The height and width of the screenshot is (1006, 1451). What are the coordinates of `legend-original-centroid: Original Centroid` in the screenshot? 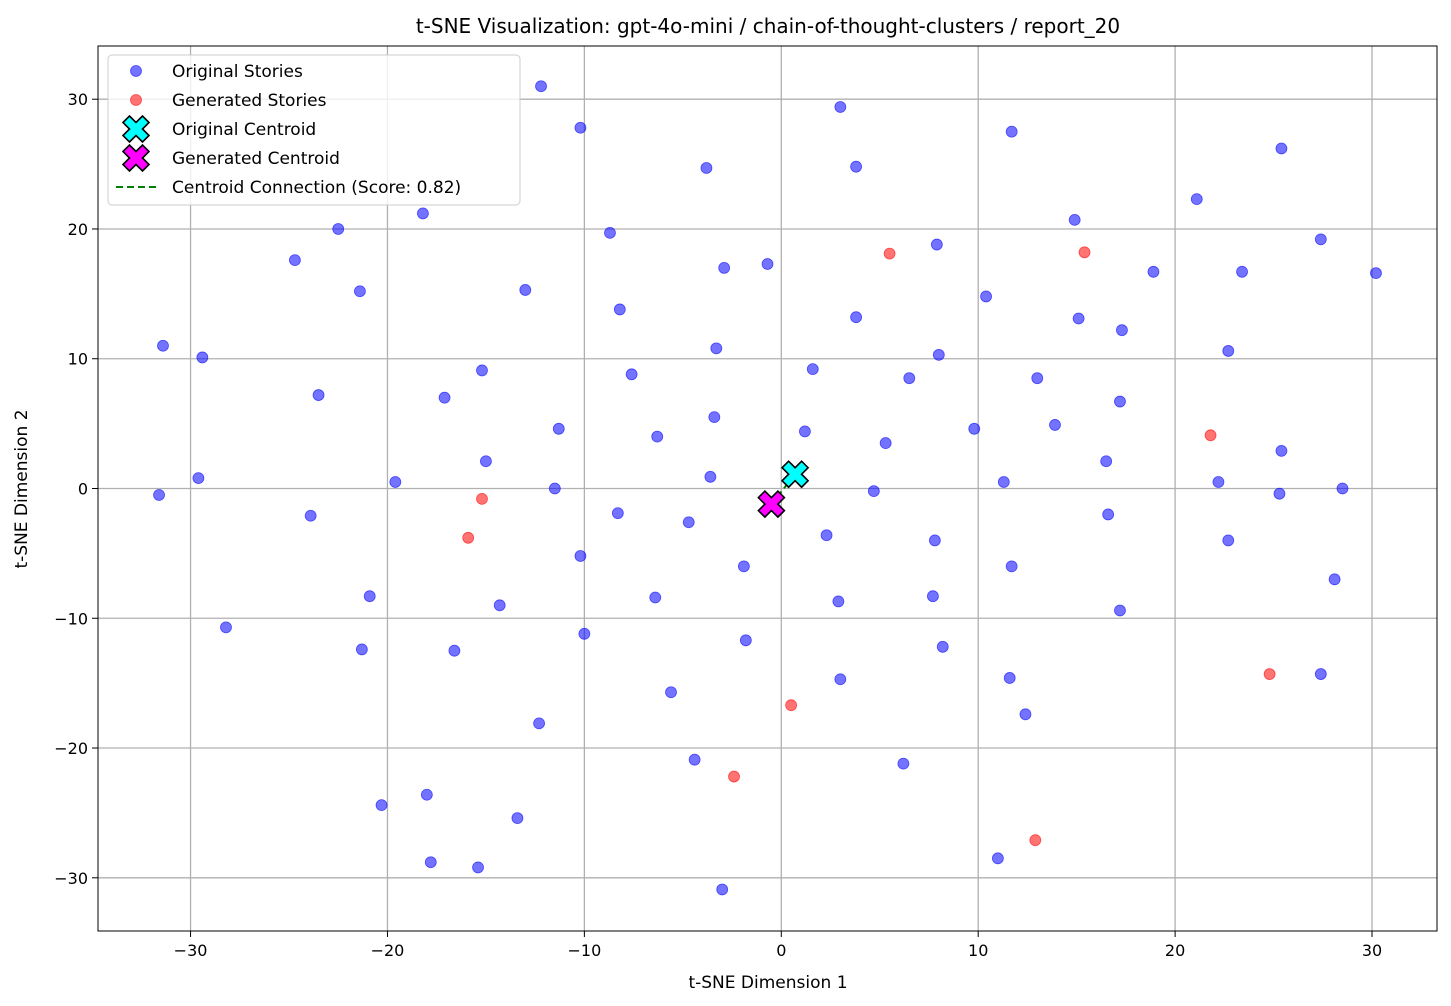 It's located at (218, 129).